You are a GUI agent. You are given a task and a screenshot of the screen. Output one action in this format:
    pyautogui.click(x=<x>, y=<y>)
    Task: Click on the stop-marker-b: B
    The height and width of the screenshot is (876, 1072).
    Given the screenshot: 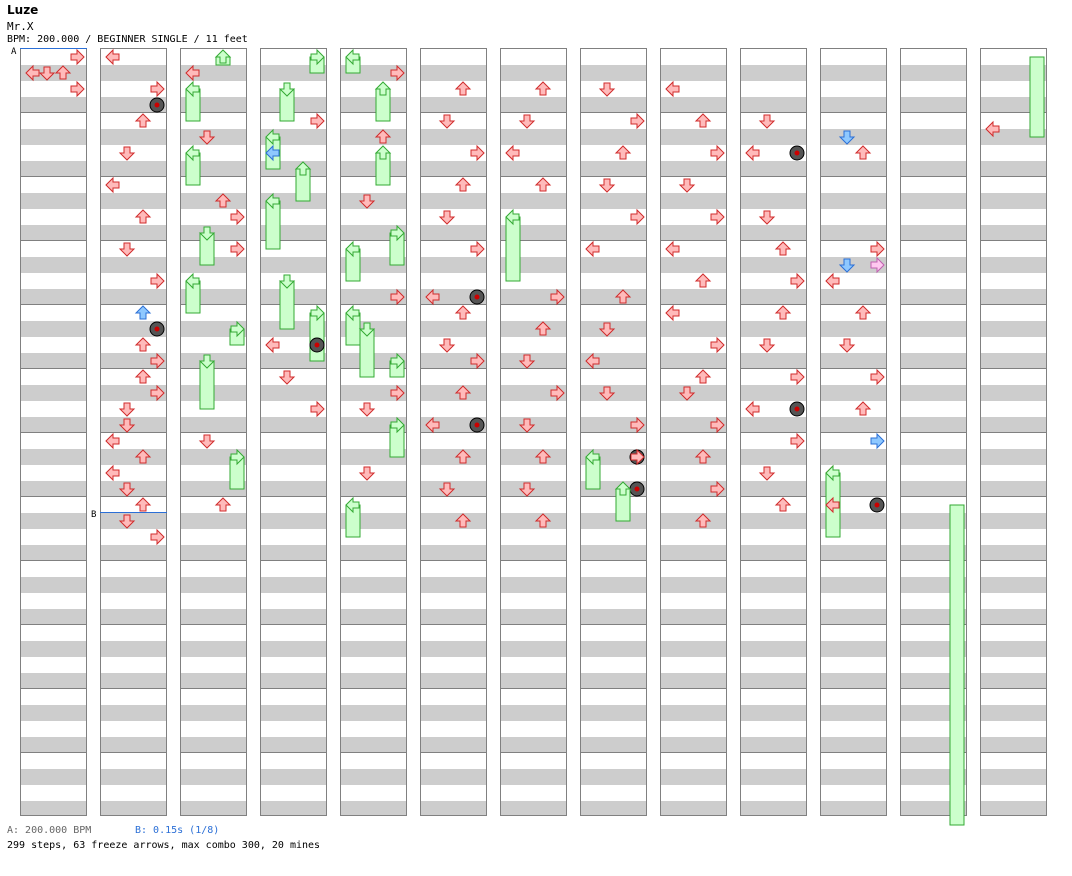 What is the action you would take?
    pyautogui.click(x=94, y=515)
    